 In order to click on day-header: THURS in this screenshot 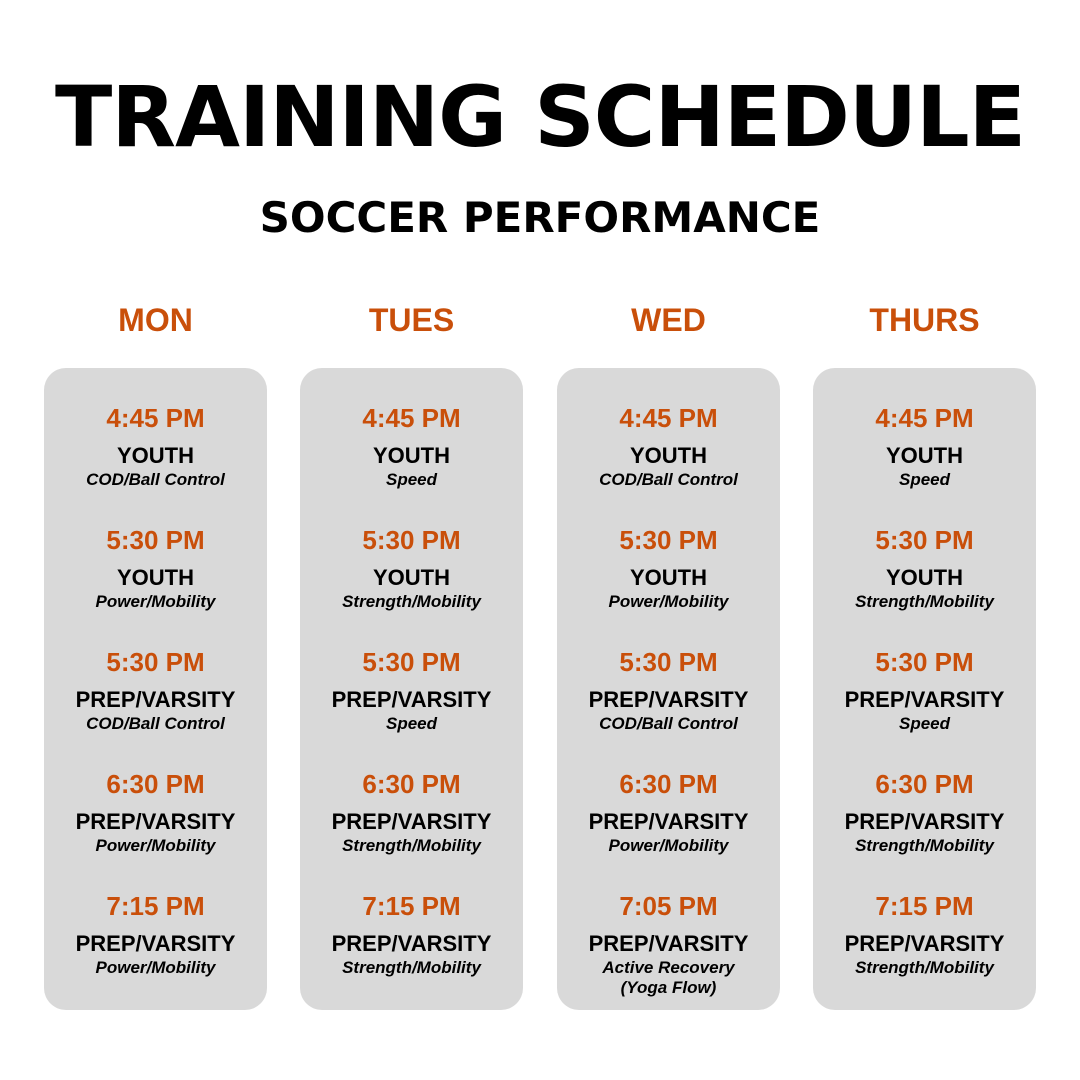, I will do `click(924, 320)`.